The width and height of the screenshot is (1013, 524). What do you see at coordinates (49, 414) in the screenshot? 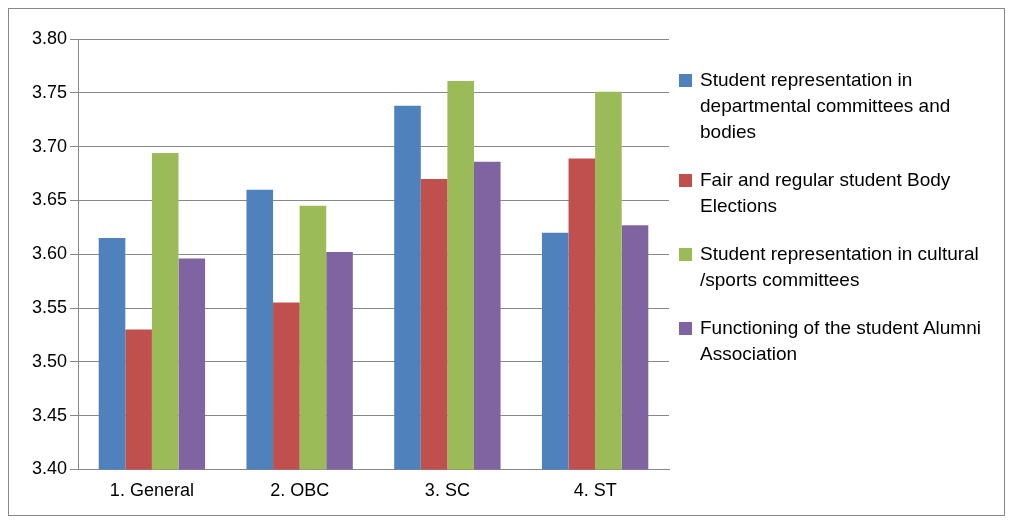
I see `y-tick-label: 3.45` at bounding box center [49, 414].